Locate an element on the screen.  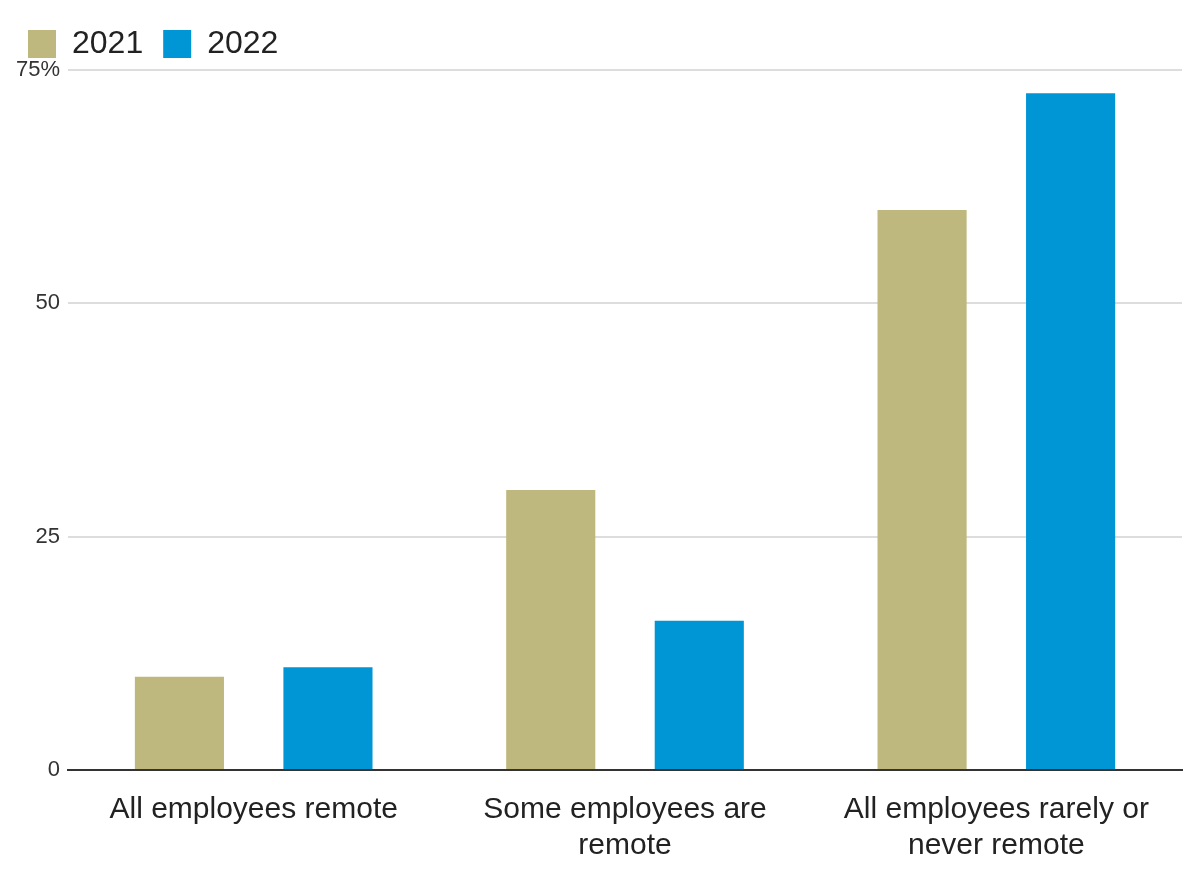
y-tick-label: 50 is located at coordinates (48, 302).